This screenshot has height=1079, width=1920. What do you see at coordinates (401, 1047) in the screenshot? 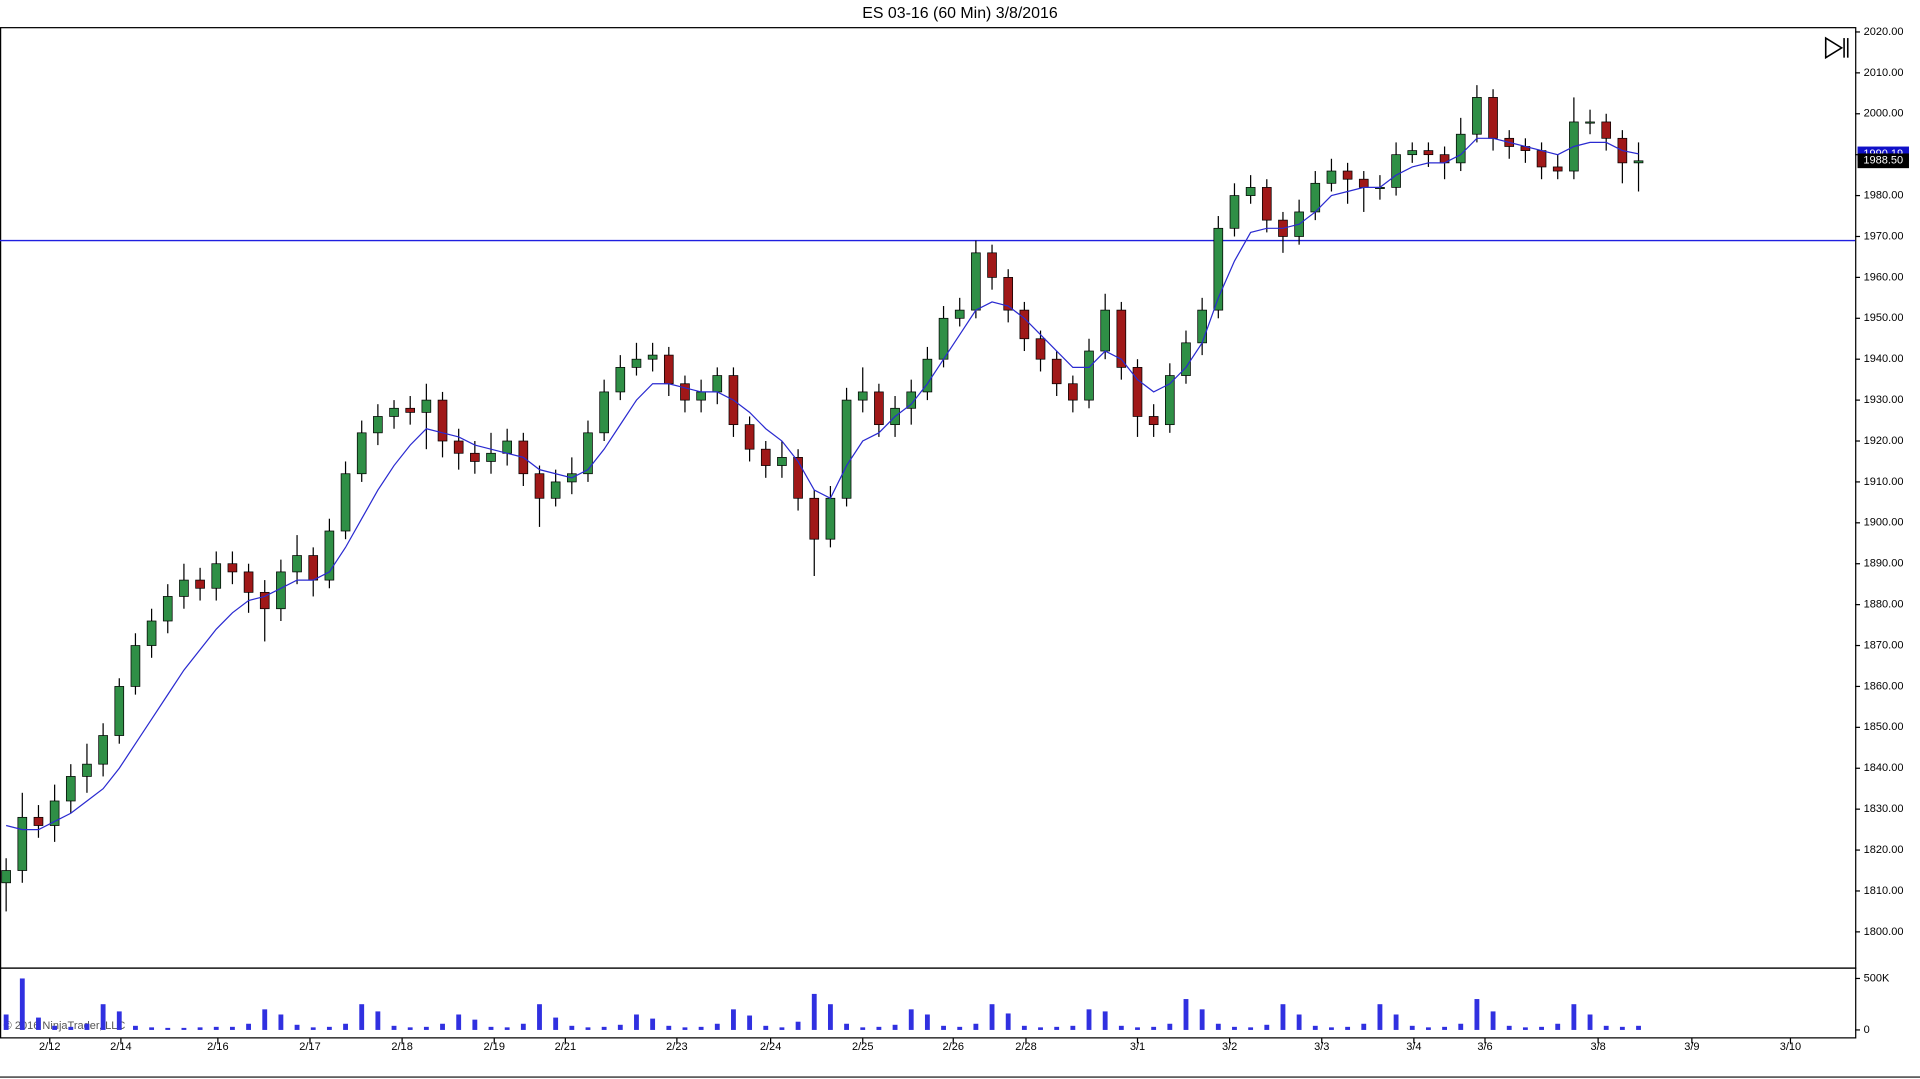
I see `x-tick-label: 2/18` at bounding box center [401, 1047].